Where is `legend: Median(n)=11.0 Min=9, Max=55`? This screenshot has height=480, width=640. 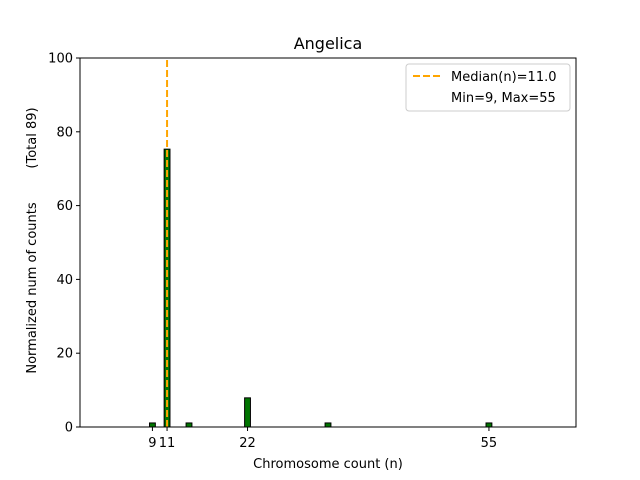 legend: Median(n)=11.0 Min=9, Max=55 is located at coordinates (488, 87).